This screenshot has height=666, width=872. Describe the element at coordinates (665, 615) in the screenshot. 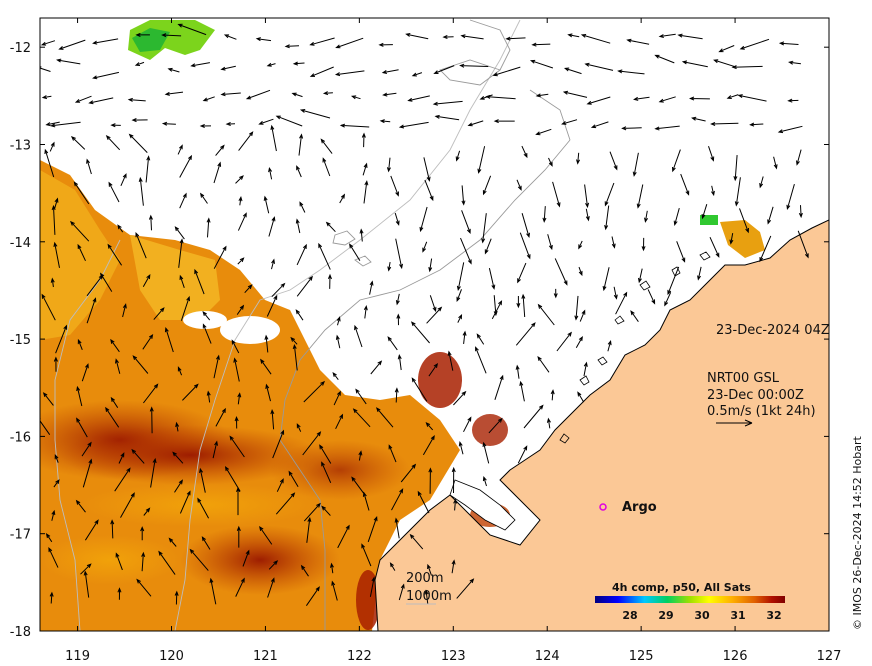

I see `colorbar-tick-label: 29` at that location.